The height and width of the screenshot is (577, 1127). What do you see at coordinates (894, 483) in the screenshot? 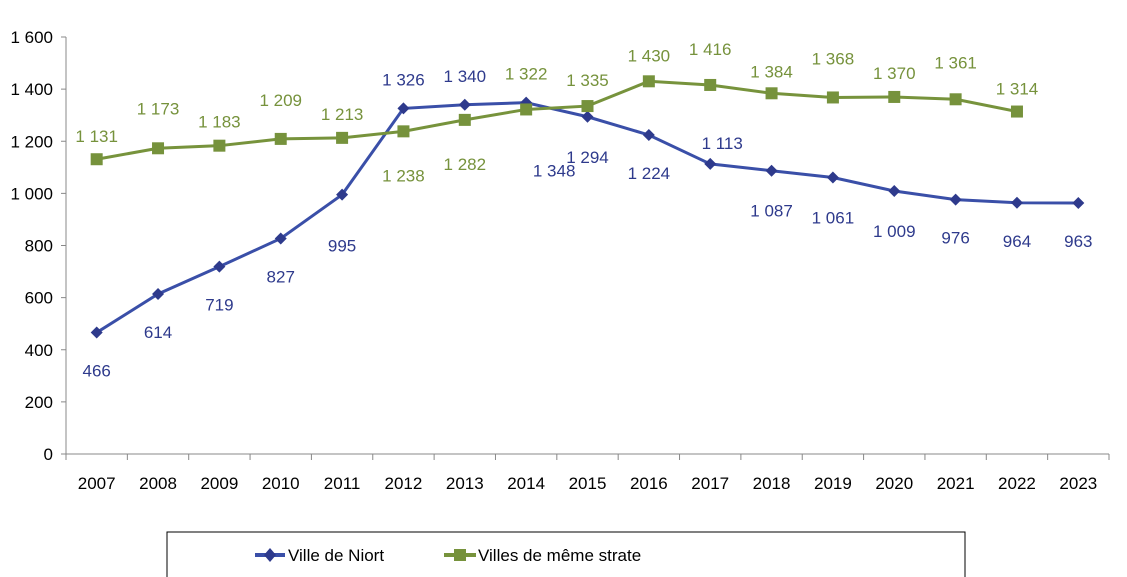
I see `x-tick-label: 2020` at bounding box center [894, 483].